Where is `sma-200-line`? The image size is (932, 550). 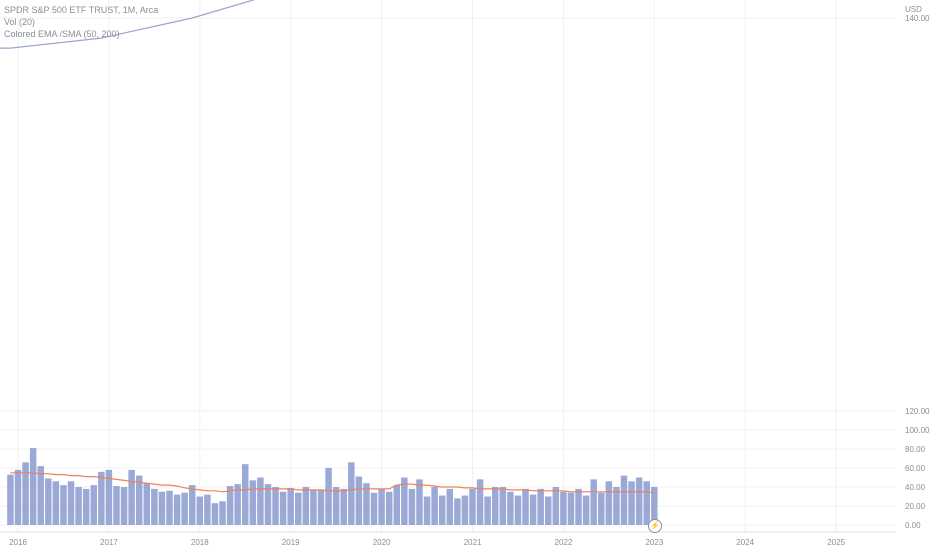
sma-200-line is located at coordinates (327, 24).